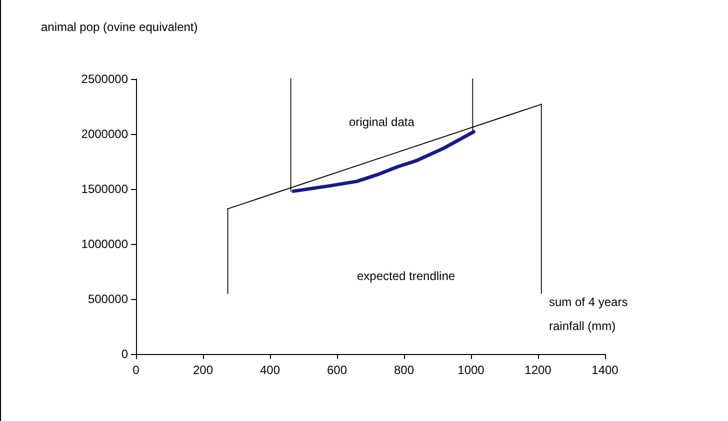 The height and width of the screenshot is (421, 728). I want to click on annotation: original data, so click(382, 122).